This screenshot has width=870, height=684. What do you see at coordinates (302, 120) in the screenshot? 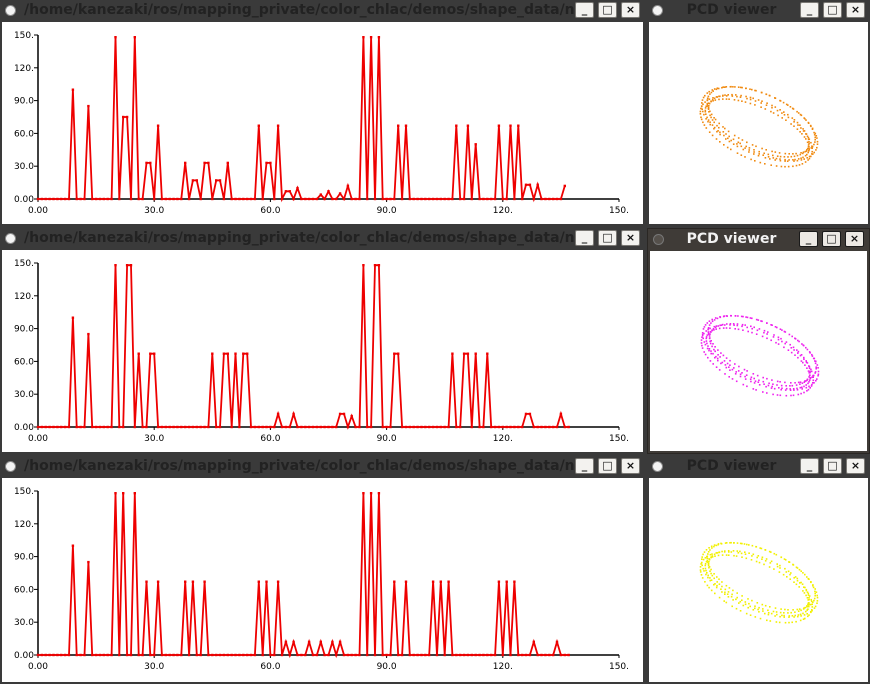
I see `histogram-series-line` at bounding box center [302, 120].